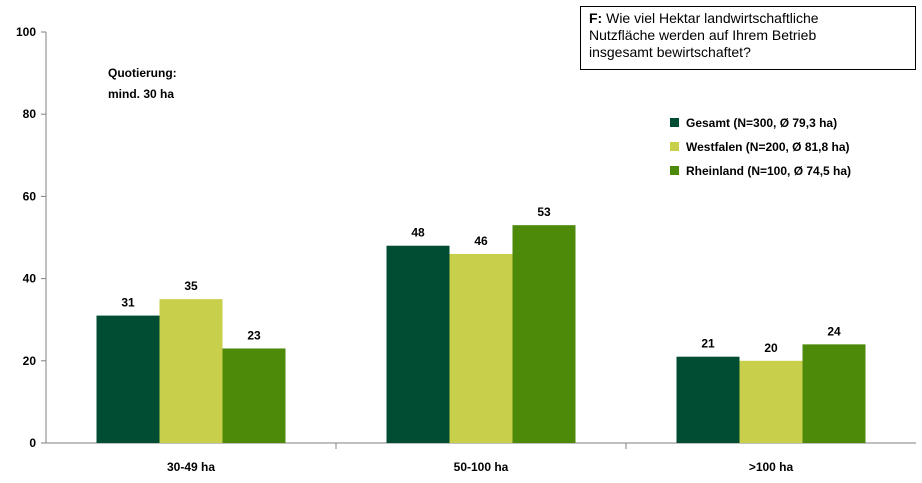 The image size is (922, 483). I want to click on data-label: 24, so click(834, 331).